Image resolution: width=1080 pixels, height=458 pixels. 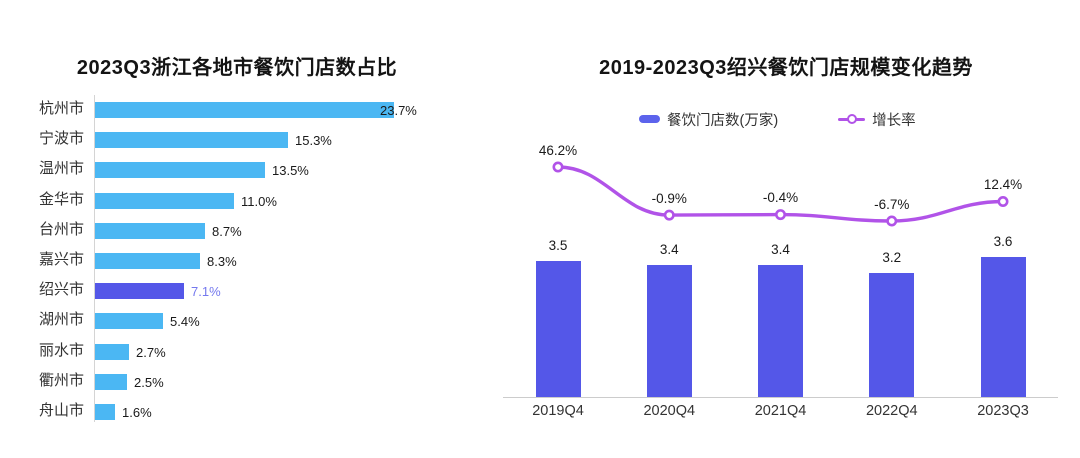 I want to click on bar-value-label: 8.3%, so click(x=222, y=261).